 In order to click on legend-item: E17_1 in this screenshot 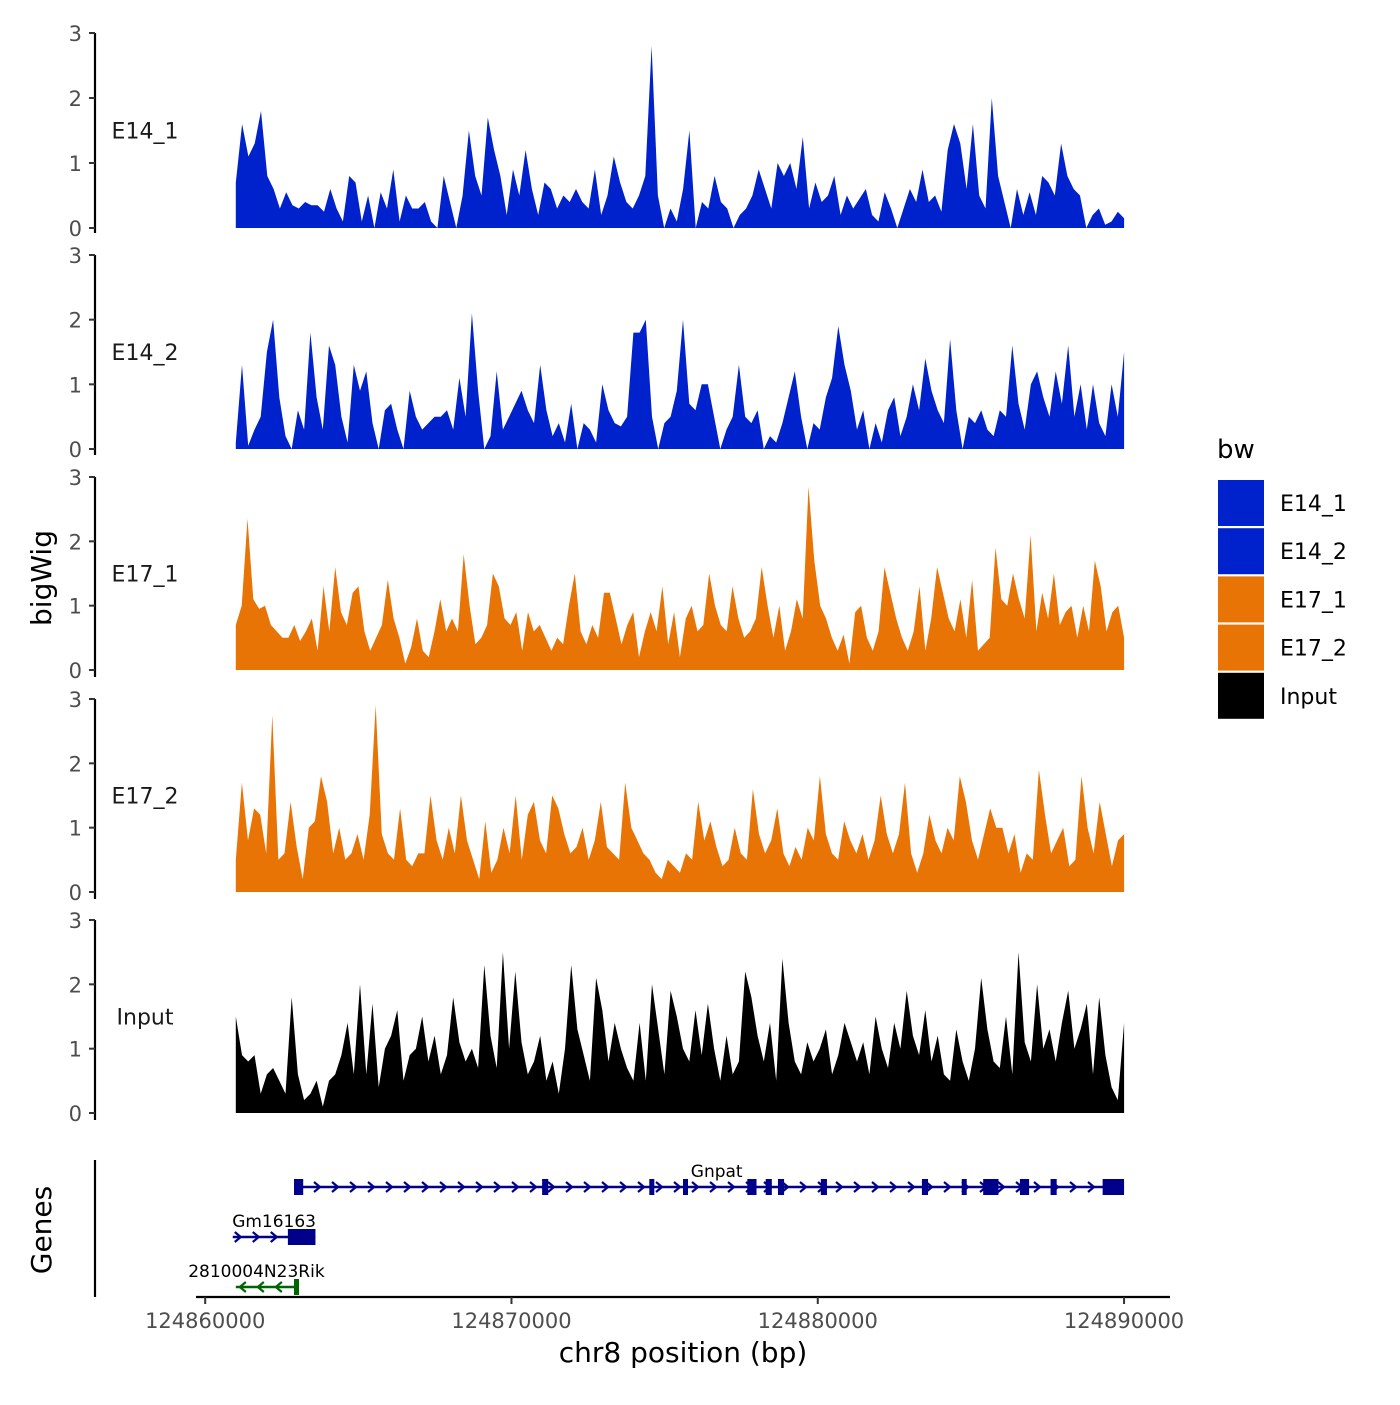, I will do `click(1282, 599)`.